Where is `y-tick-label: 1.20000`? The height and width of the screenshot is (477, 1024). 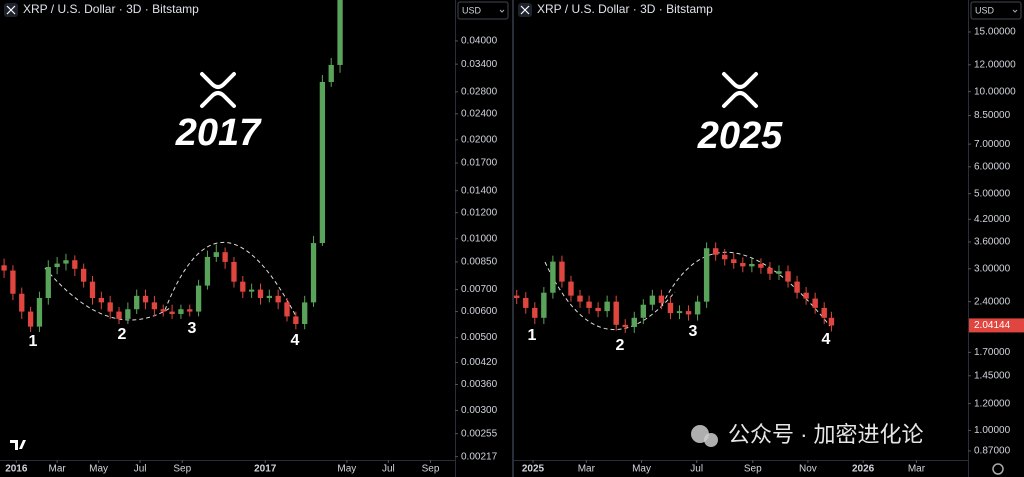 y-tick-label: 1.20000 is located at coordinates (992, 403).